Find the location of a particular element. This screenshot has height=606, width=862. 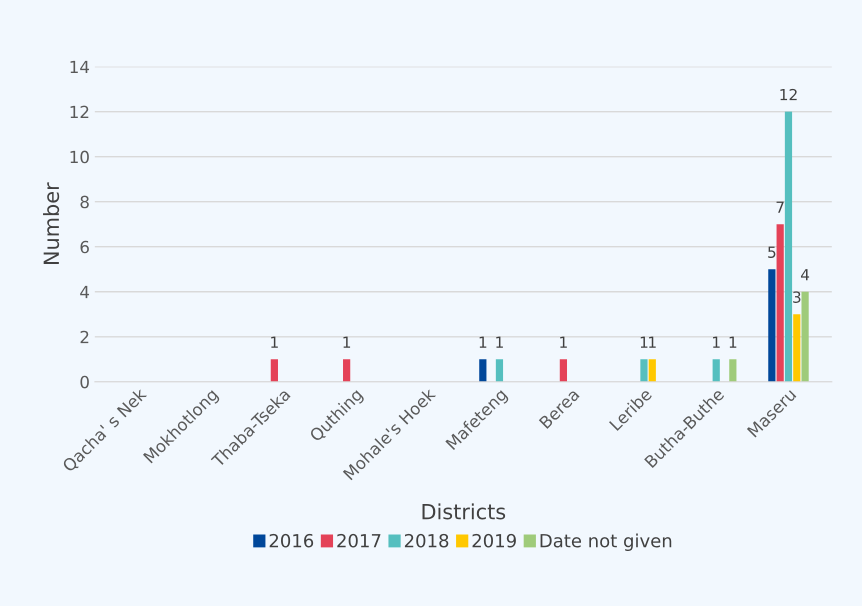

x-axis-title: Districts is located at coordinates (464, 511).